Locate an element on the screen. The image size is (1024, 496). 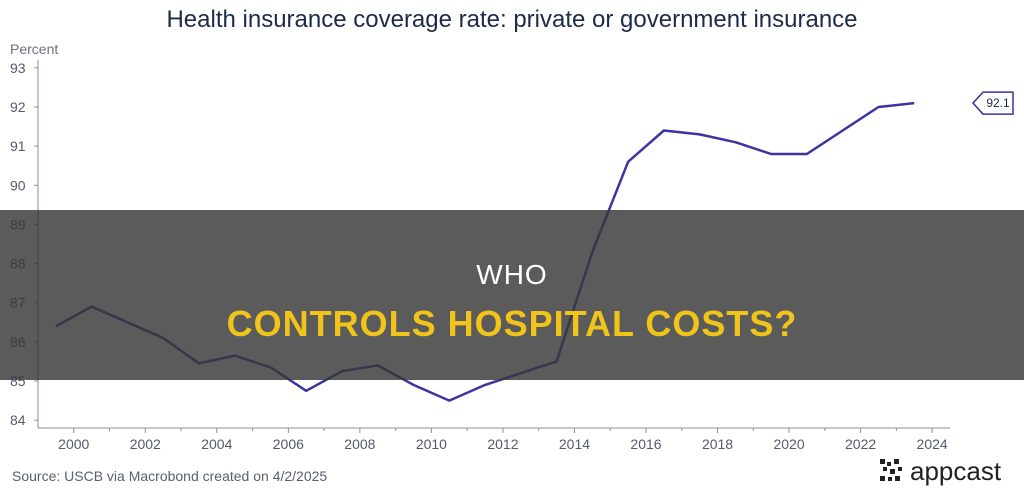
x-tick-label: 2022 is located at coordinates (860, 444).